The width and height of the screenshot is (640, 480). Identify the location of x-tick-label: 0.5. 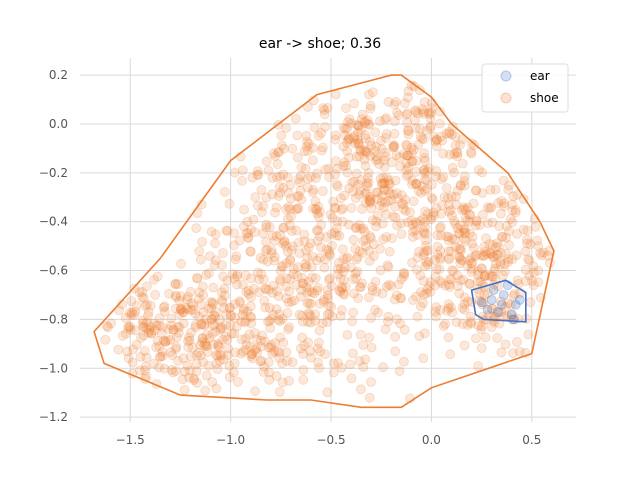
(531, 440).